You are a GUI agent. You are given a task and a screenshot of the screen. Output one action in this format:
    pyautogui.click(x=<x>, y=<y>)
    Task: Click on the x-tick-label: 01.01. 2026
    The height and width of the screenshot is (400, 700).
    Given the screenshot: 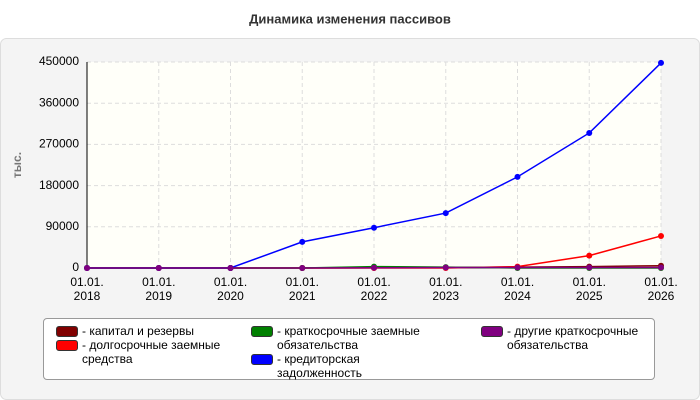 What is the action you would take?
    pyautogui.click(x=660, y=289)
    